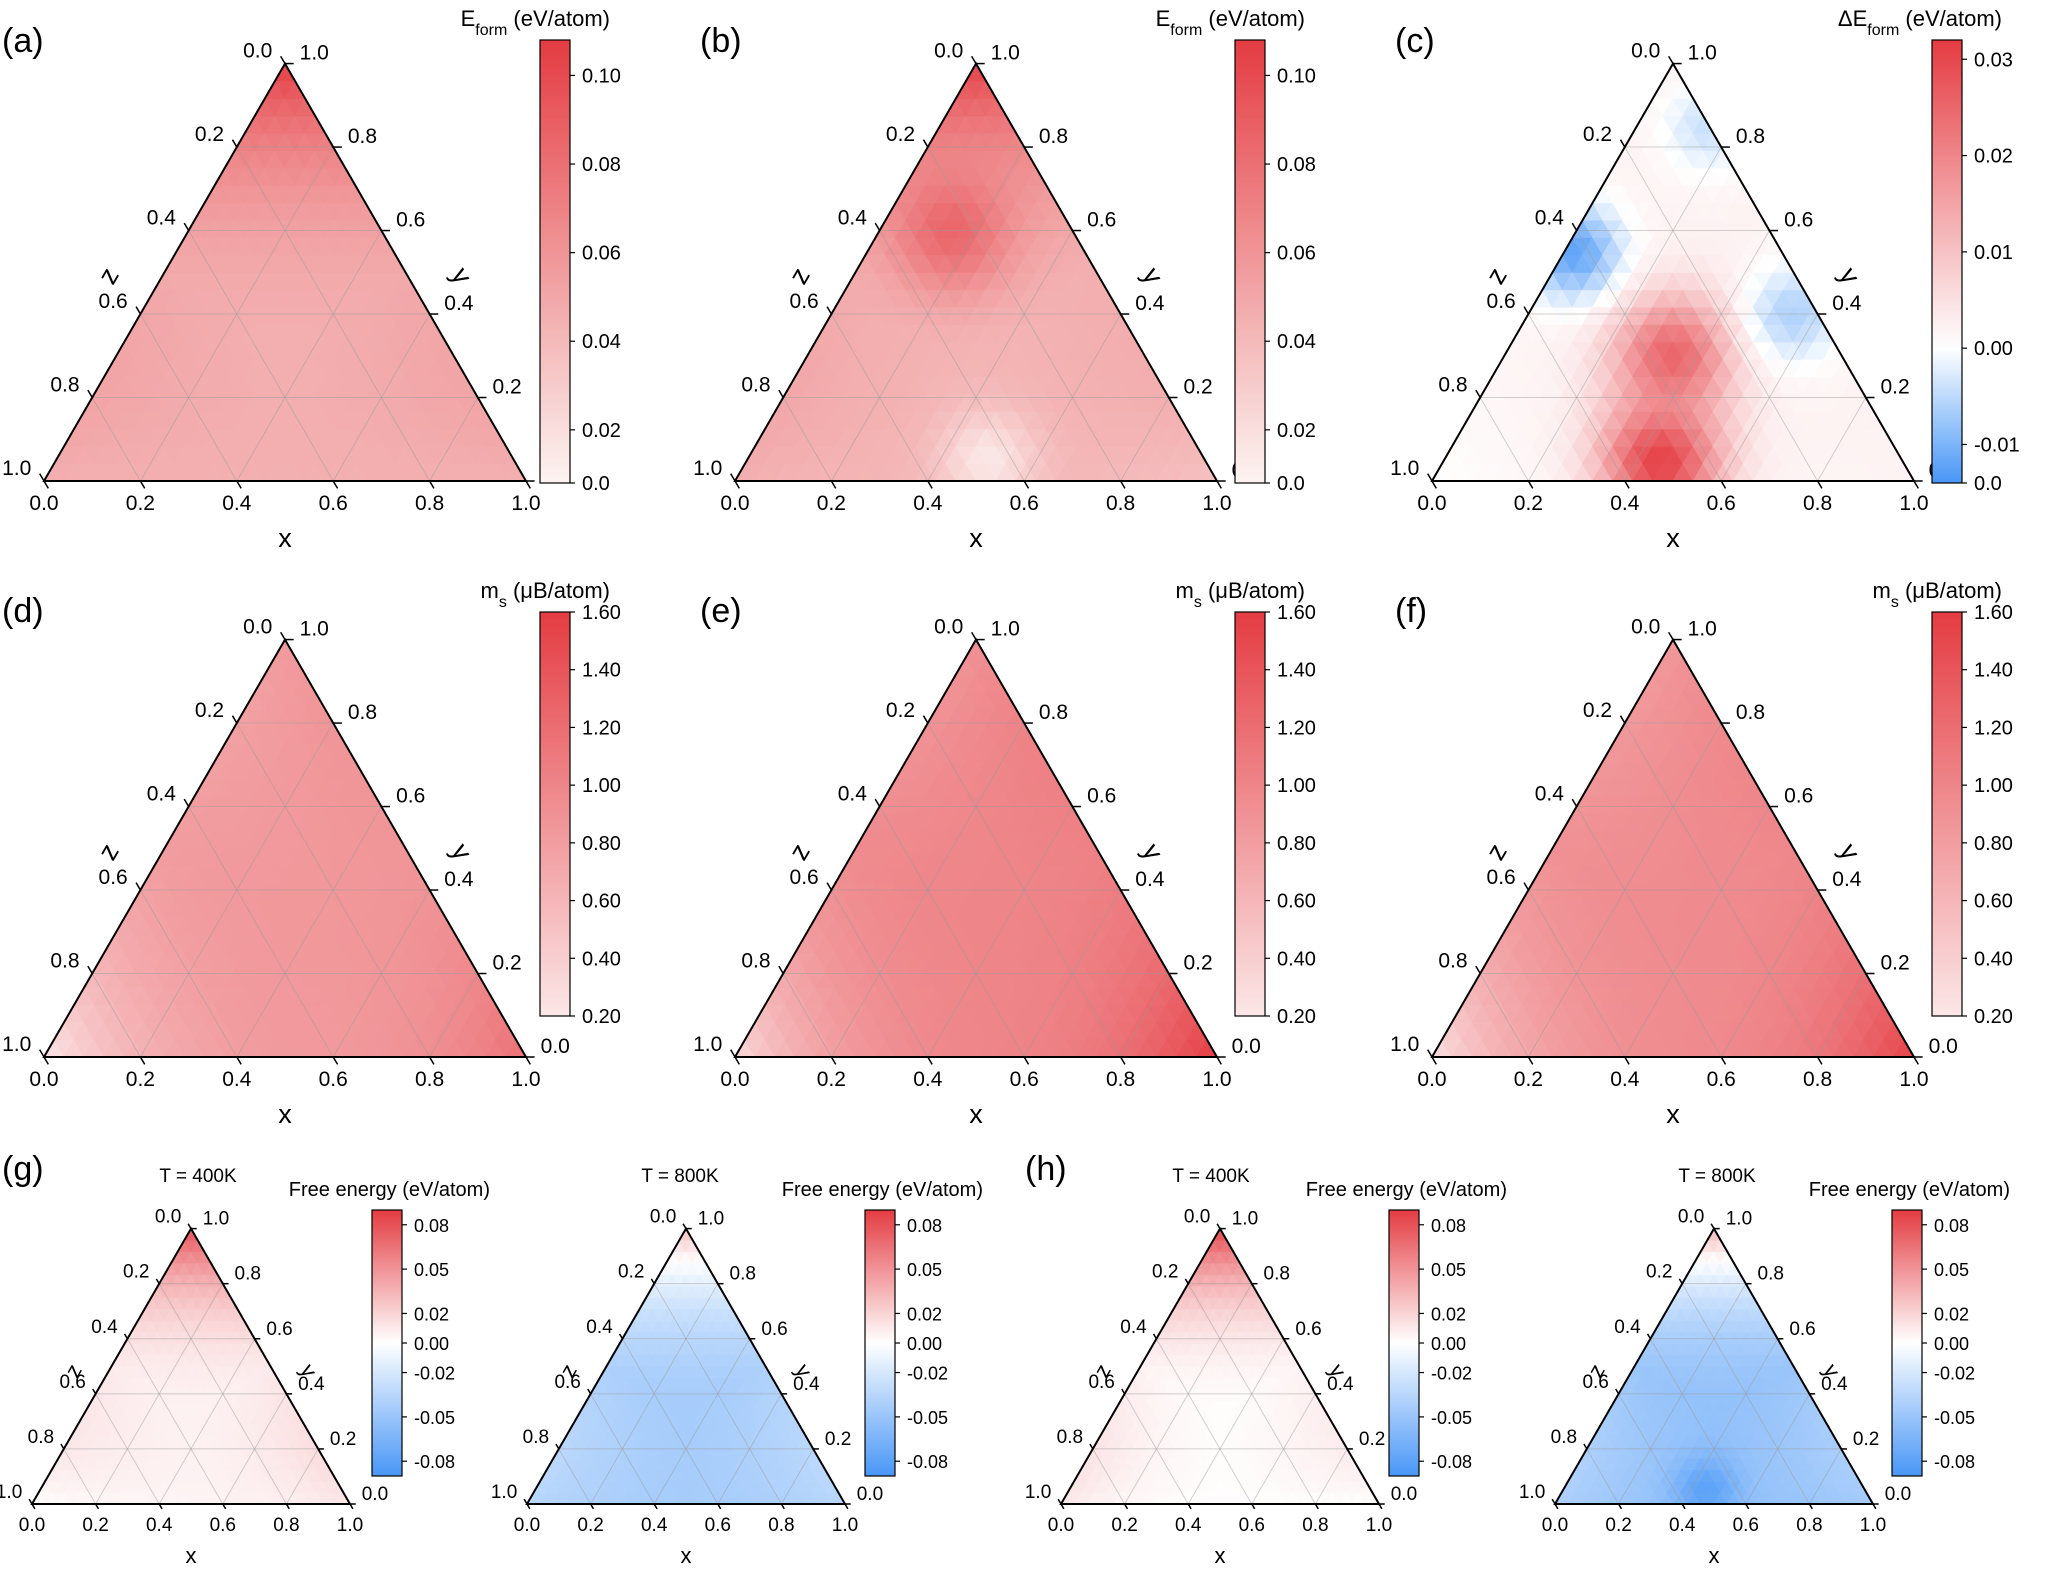  Describe the element at coordinates (23, 611) in the screenshot. I see `panel-label-d: (d)` at that location.